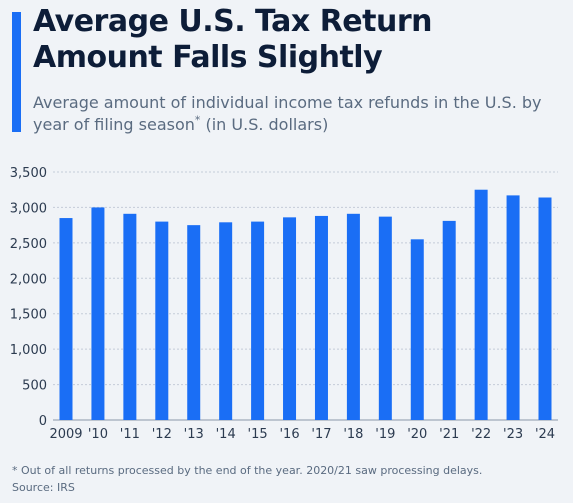 The width and height of the screenshot is (573, 503). What do you see at coordinates (194, 434) in the screenshot?
I see `x-tick-label: '13` at bounding box center [194, 434].